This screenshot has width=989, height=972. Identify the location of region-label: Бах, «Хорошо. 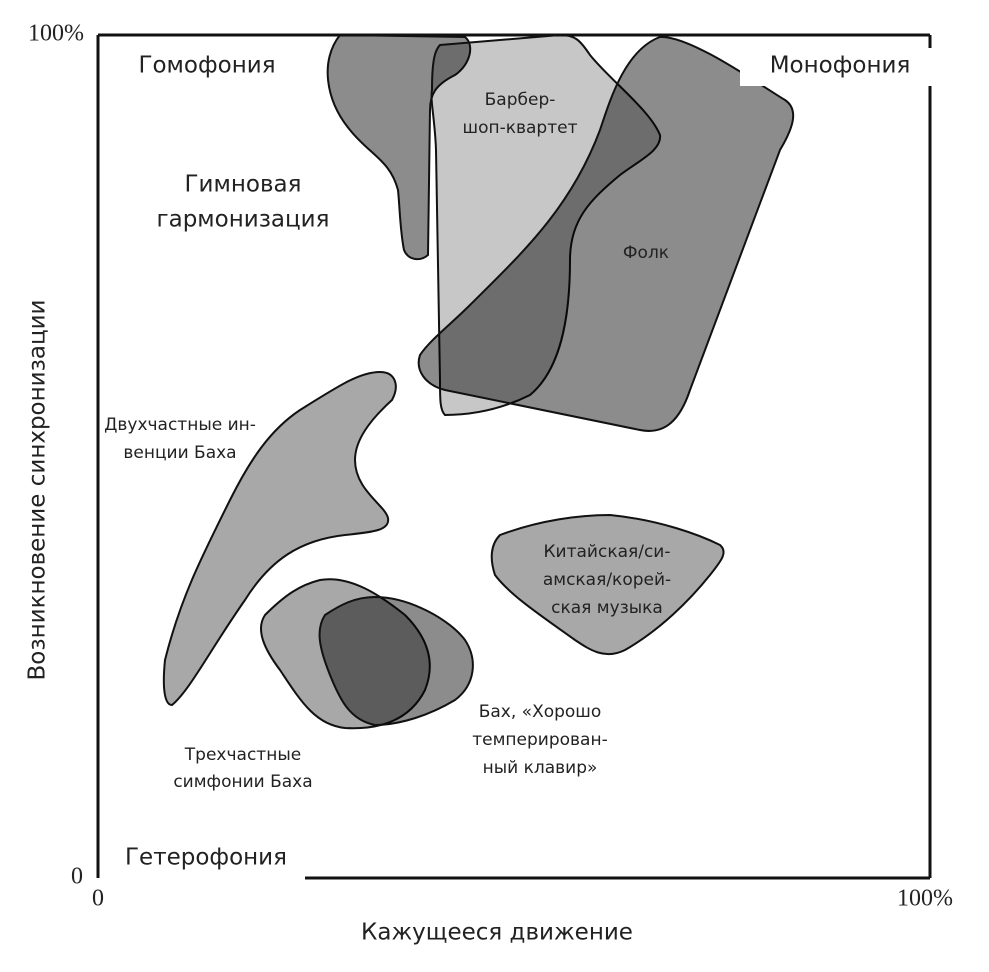
(540, 712).